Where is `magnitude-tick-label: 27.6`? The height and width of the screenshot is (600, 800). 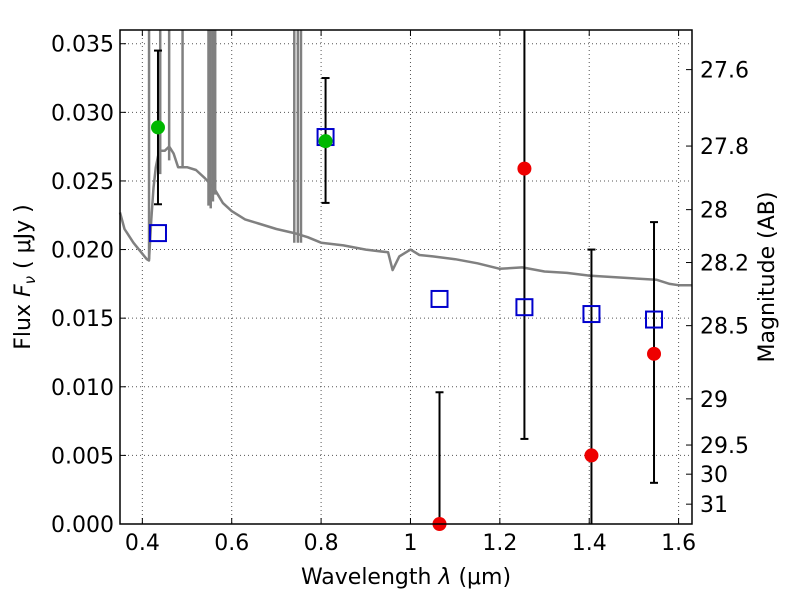 magnitude-tick-label: 27.6 is located at coordinates (724, 71).